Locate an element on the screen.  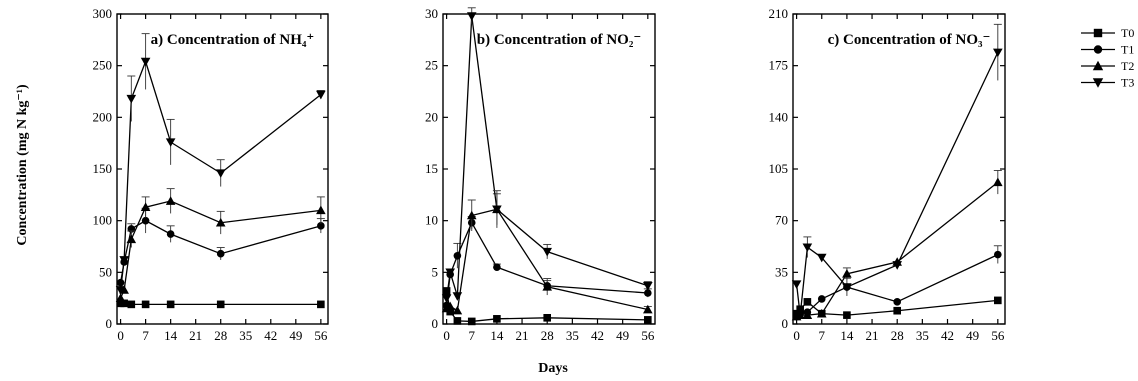
y-tick-label: 105 is located at coordinates (779, 168).